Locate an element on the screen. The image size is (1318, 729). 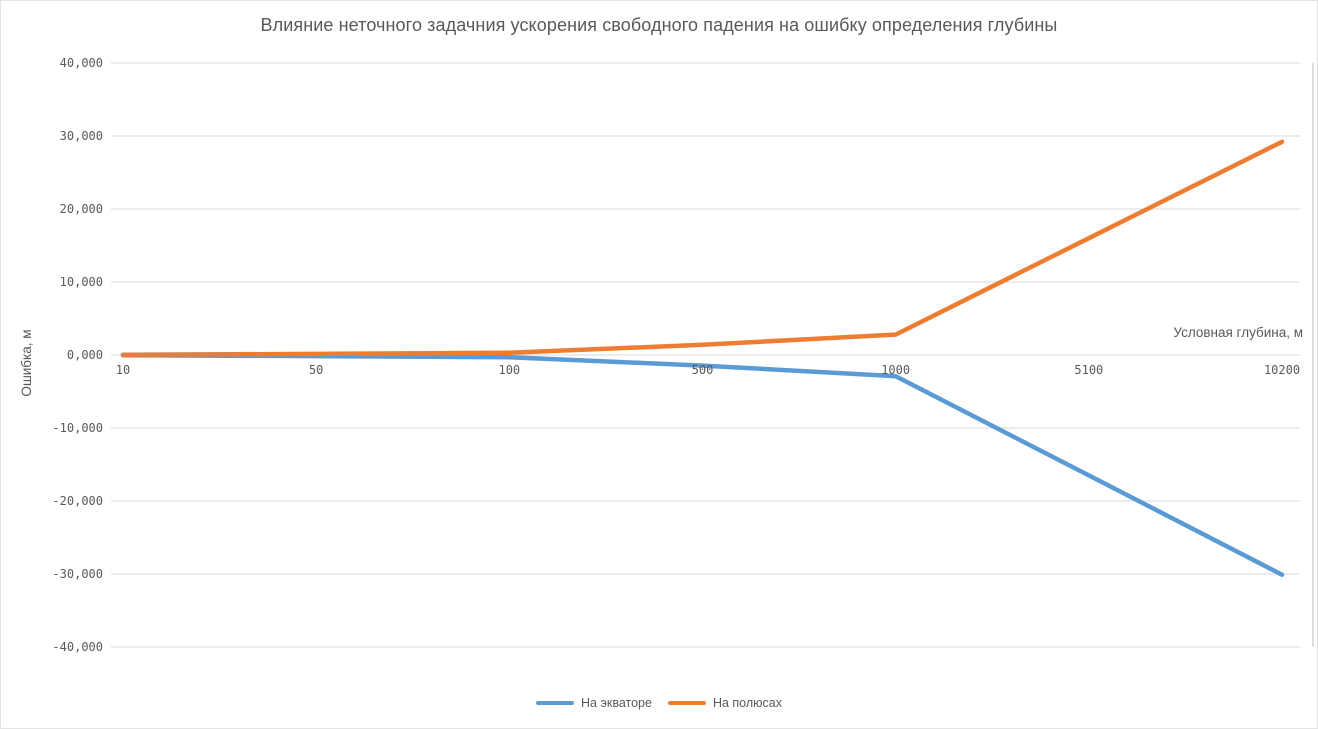
x-tick-label: 500 is located at coordinates (702, 370).